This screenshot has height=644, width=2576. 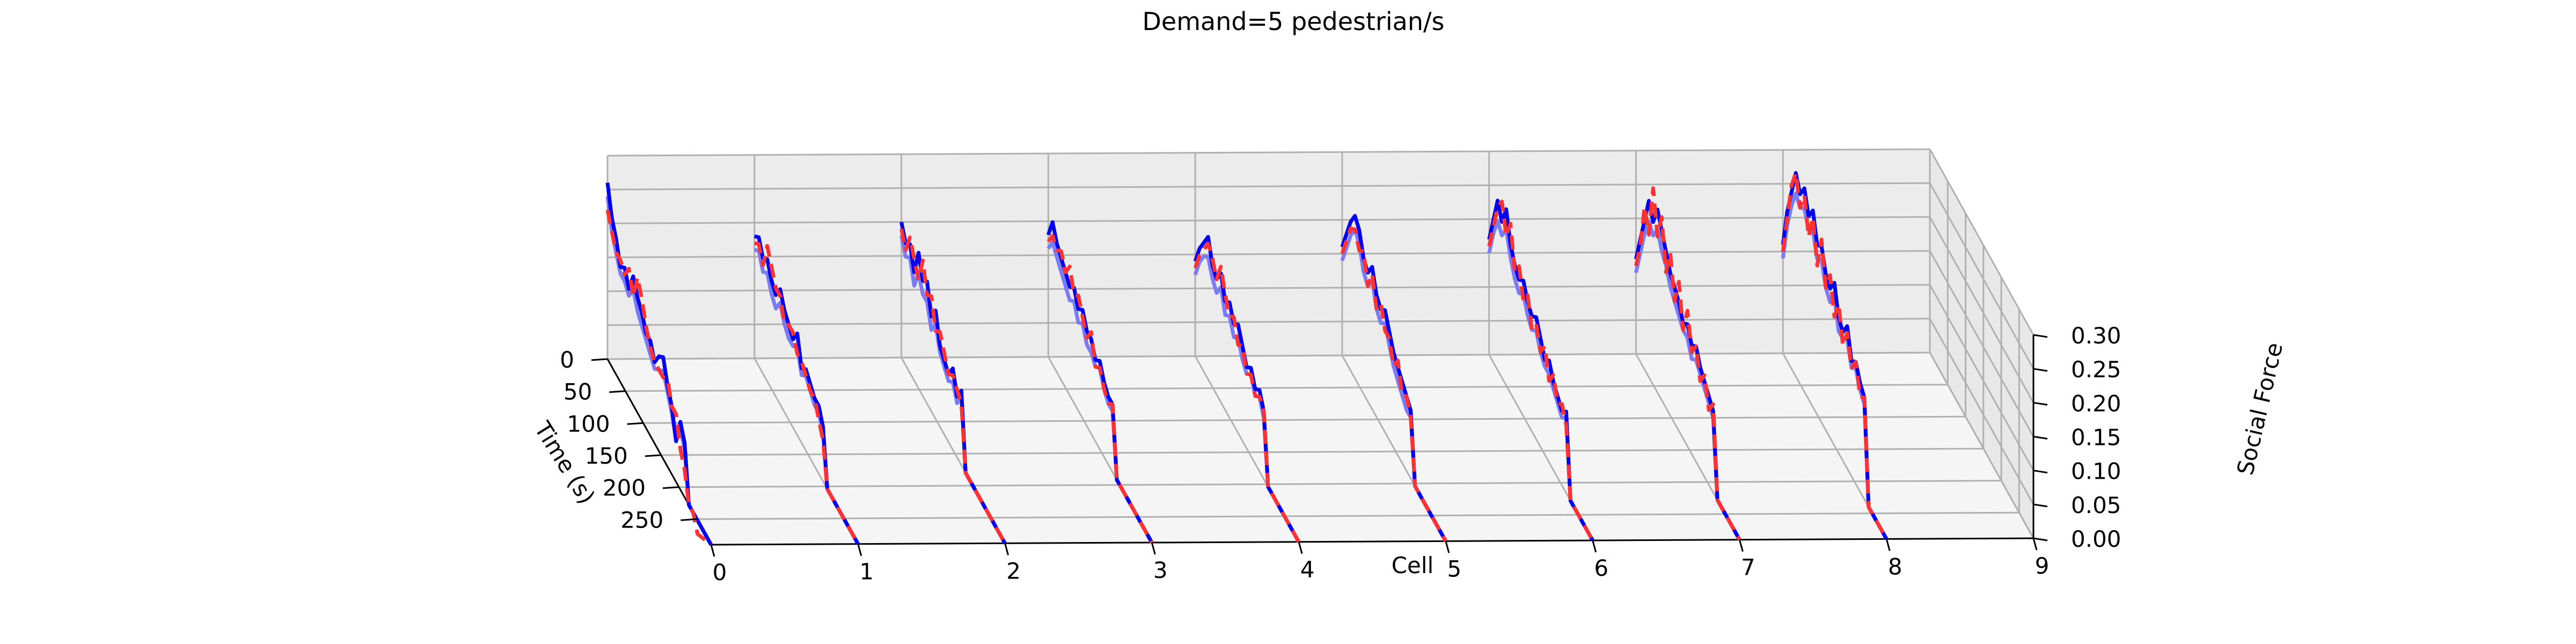 I want to click on z-tick-label: 0.30, so click(x=2096, y=336).